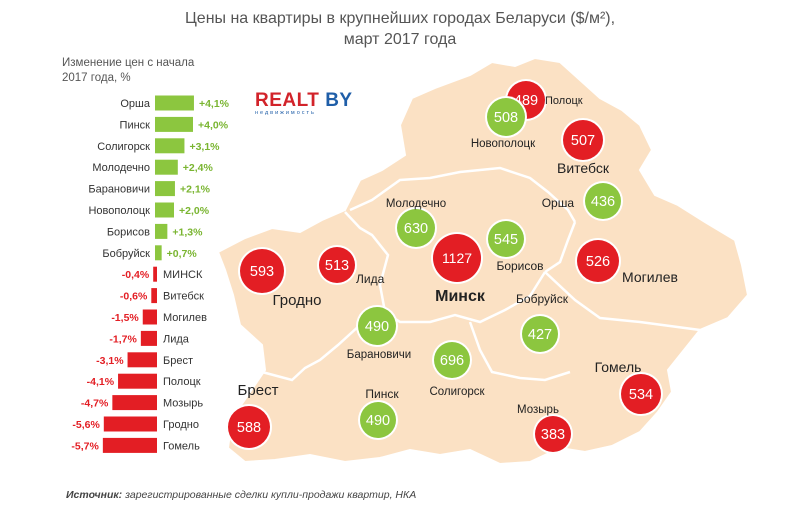 This screenshot has width=800, height=510. I want to click on city-name-label: Могилев, so click(650, 277).